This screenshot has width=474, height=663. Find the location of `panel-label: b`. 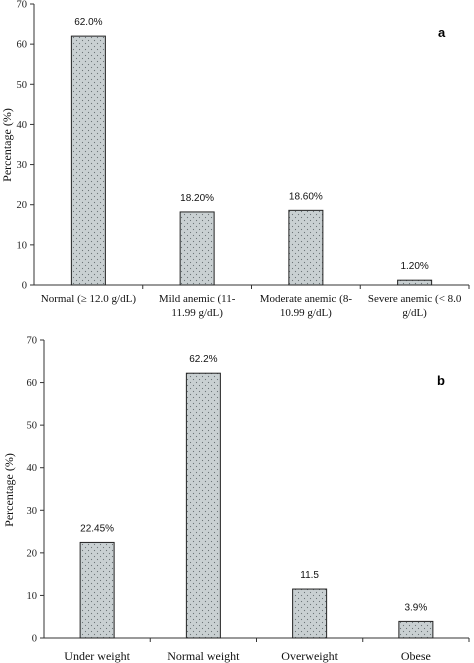

panel-label: b is located at coordinates (441, 380).